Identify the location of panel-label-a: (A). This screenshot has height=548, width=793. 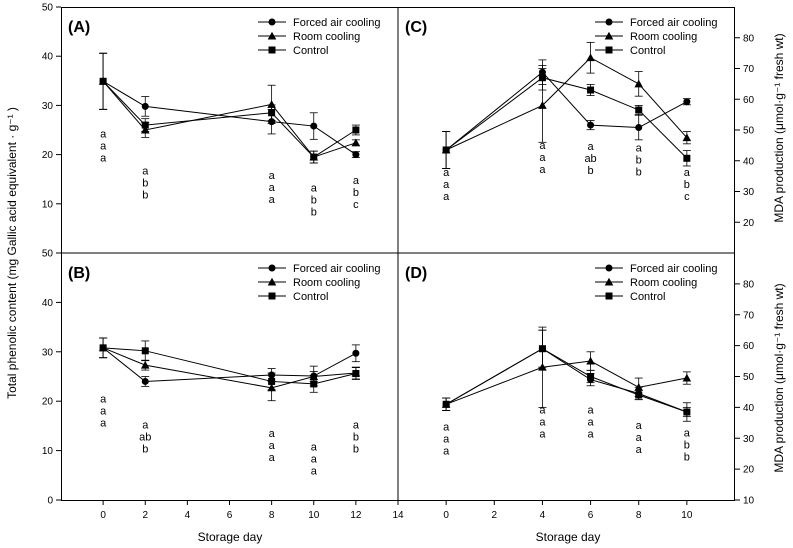
(79, 27).